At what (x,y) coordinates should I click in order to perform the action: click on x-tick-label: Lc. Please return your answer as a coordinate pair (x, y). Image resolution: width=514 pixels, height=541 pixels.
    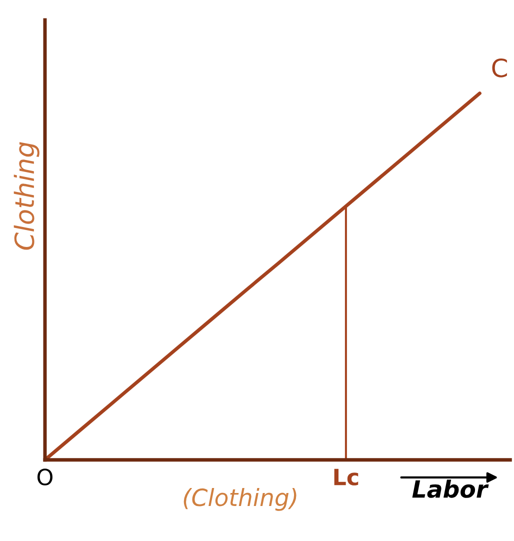
    Looking at the image, I should click on (346, 477).